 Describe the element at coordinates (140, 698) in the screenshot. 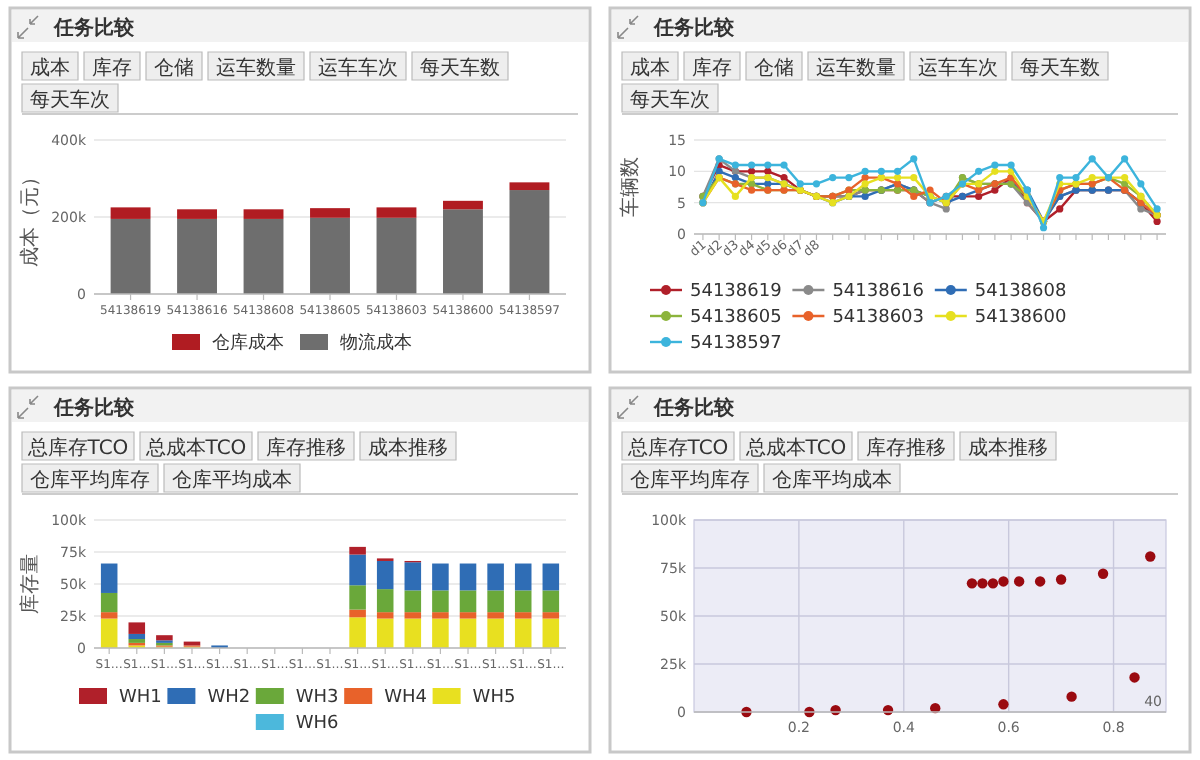

I see `legend-label: WH1` at that location.